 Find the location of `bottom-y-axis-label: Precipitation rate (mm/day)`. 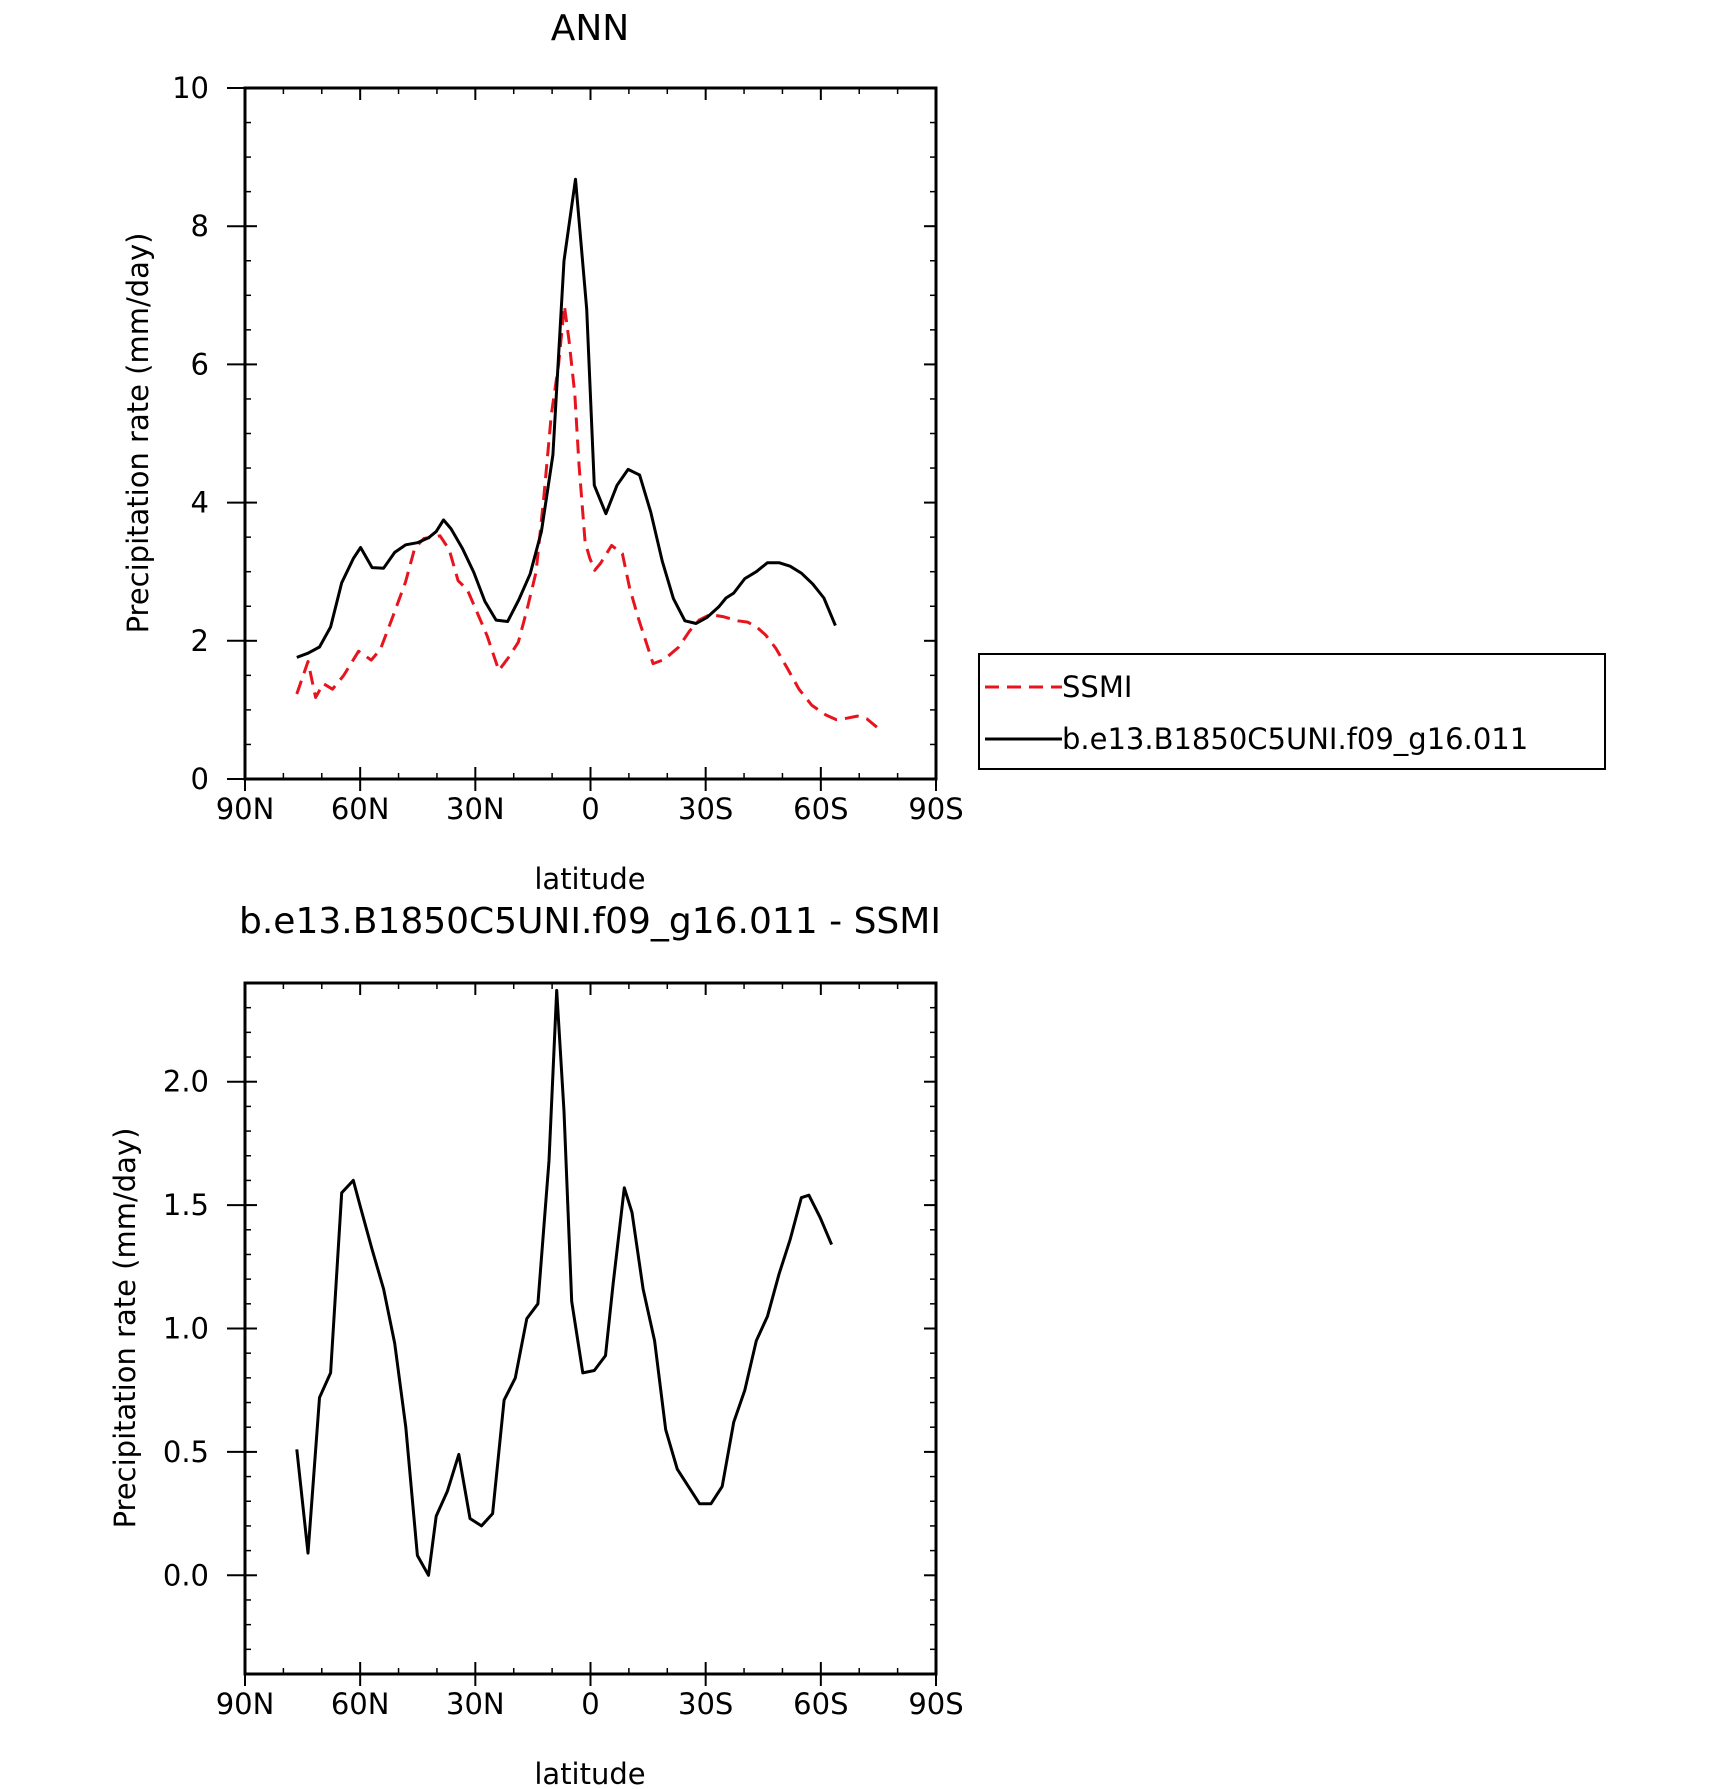

bottom-y-axis-label: Precipitation rate (mm/day) is located at coordinates (125, 1328).